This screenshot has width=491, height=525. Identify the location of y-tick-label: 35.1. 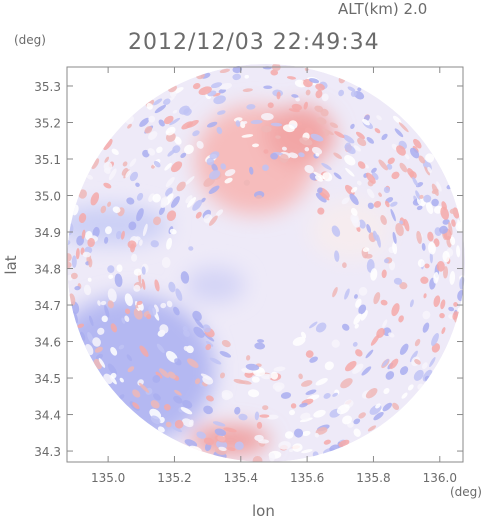
(47, 160).